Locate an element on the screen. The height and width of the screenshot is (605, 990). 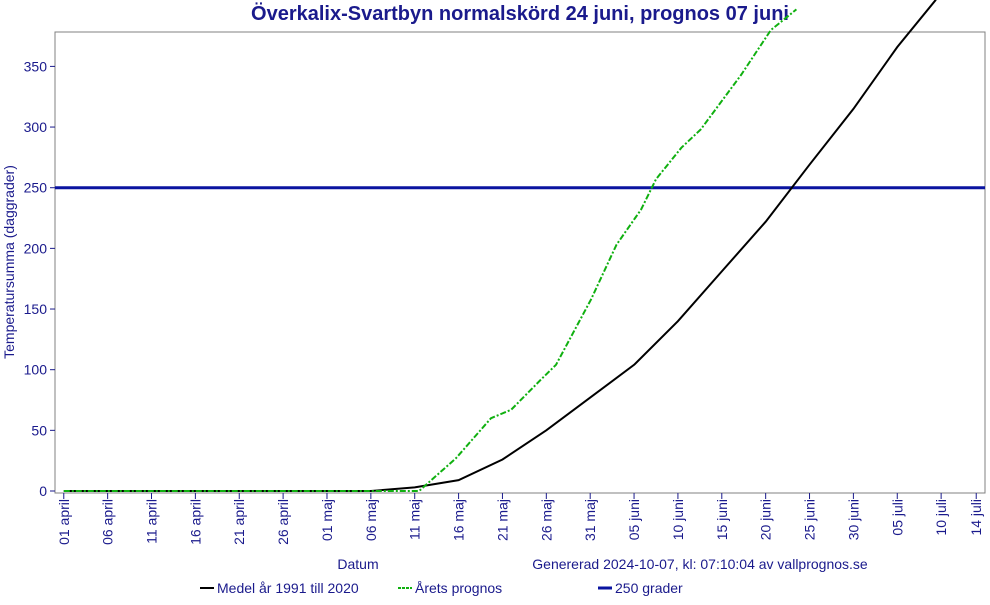
x-tick-label: 16 maj is located at coordinates (459, 520).